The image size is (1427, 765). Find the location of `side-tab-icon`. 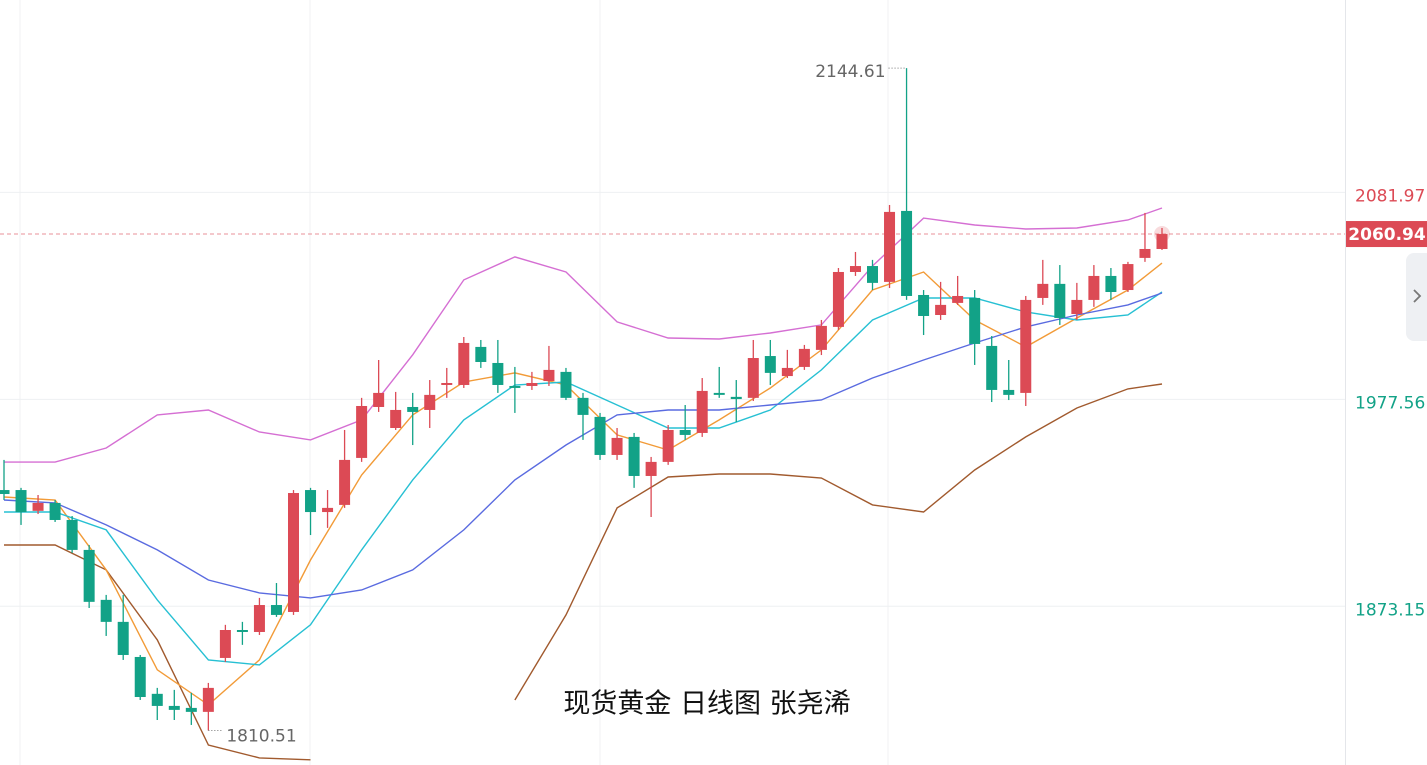

side-tab-icon is located at coordinates (1417, 296).